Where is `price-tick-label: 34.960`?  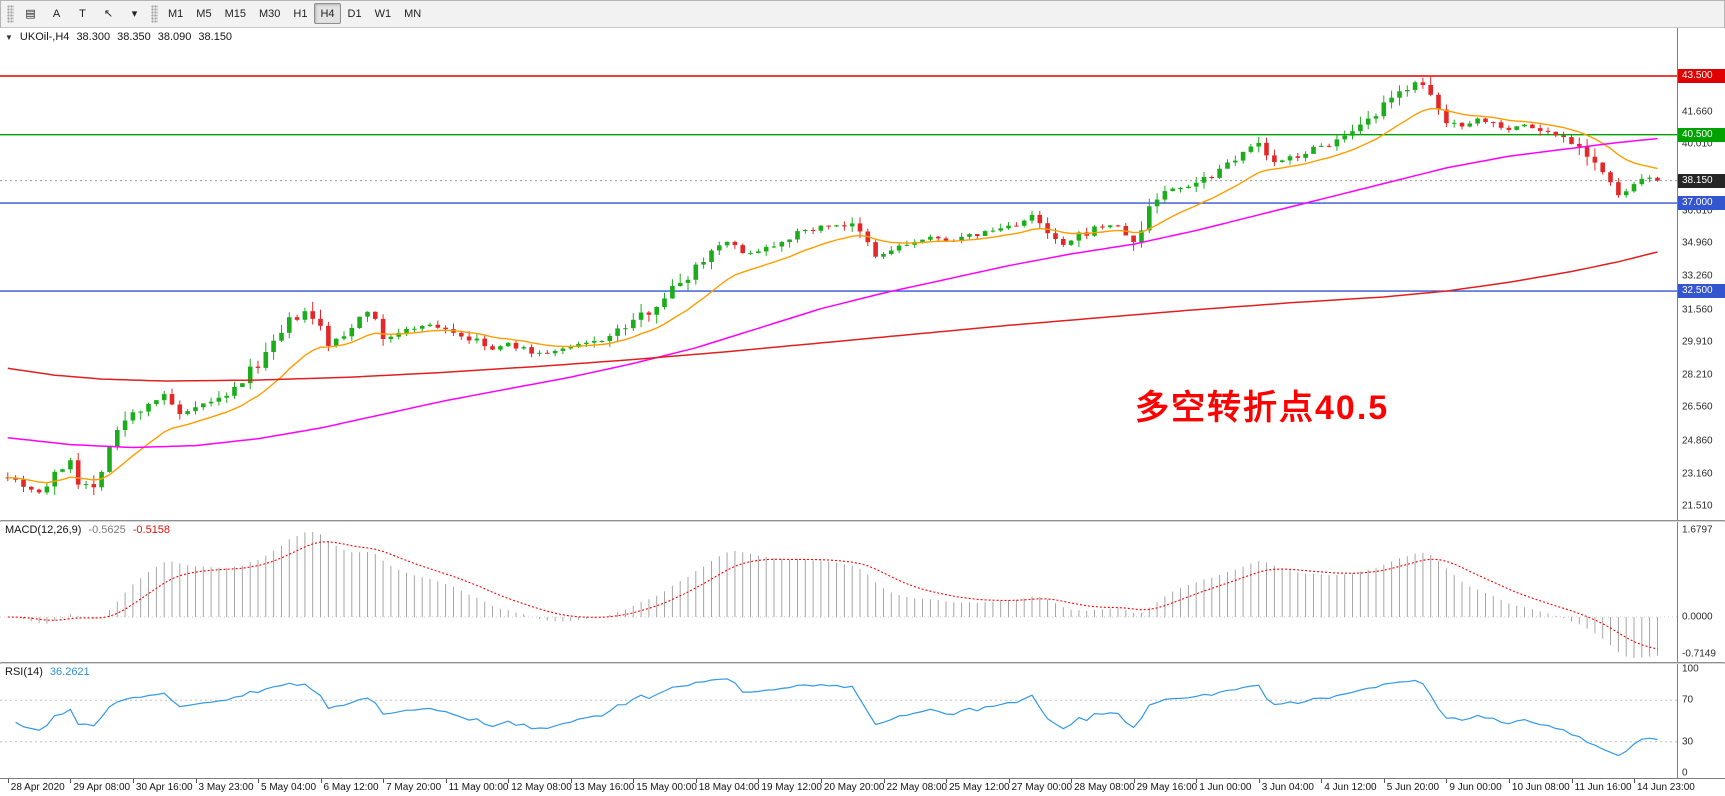 price-tick-label: 34.960 is located at coordinates (1697, 243).